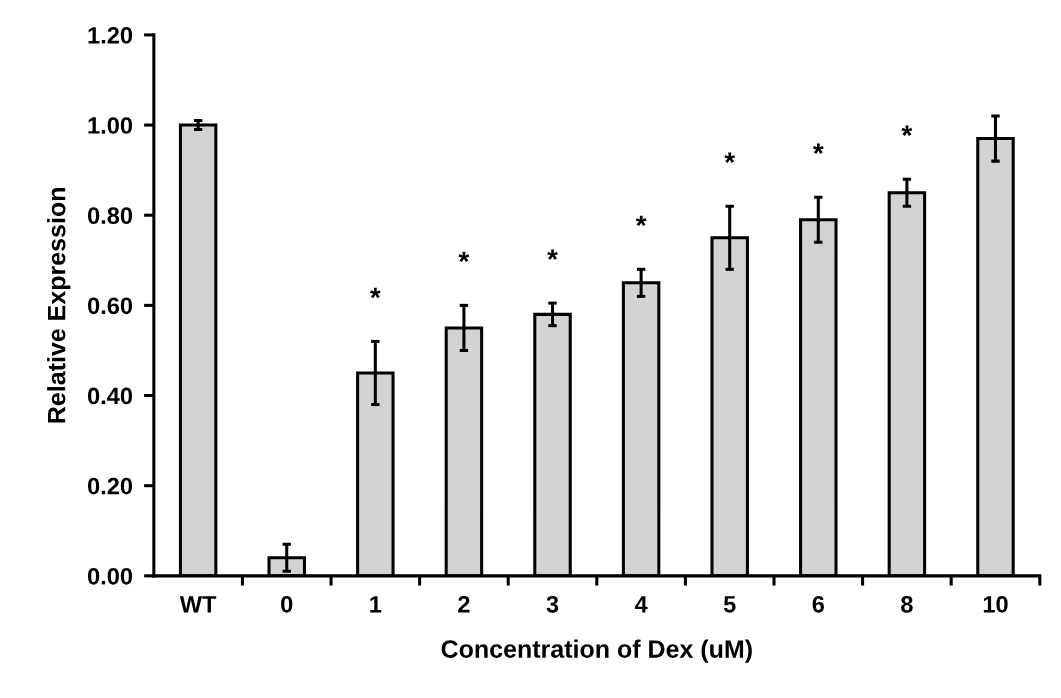  Describe the element at coordinates (287, 604) in the screenshot. I see `x-tick-label: 0` at that location.